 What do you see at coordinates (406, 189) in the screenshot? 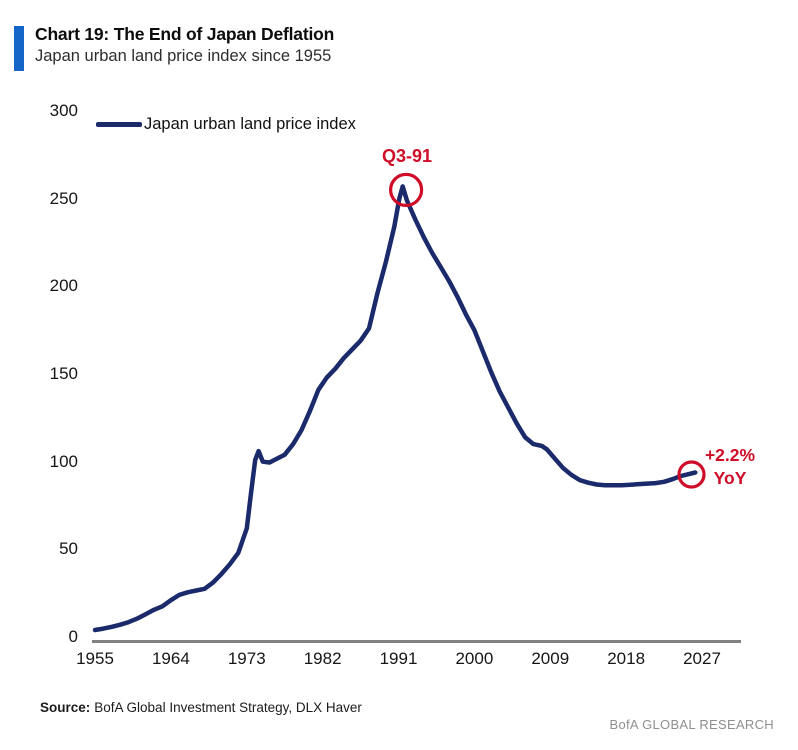
I see `peak-marker-circle` at bounding box center [406, 189].